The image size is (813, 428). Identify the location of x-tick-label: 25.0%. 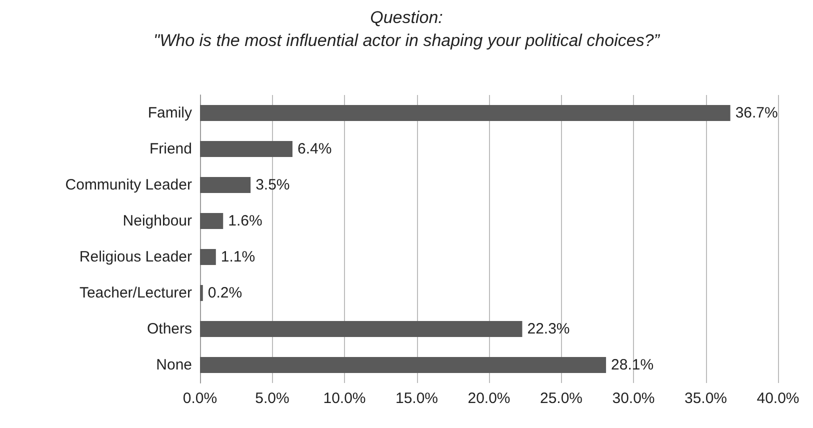
(561, 398).